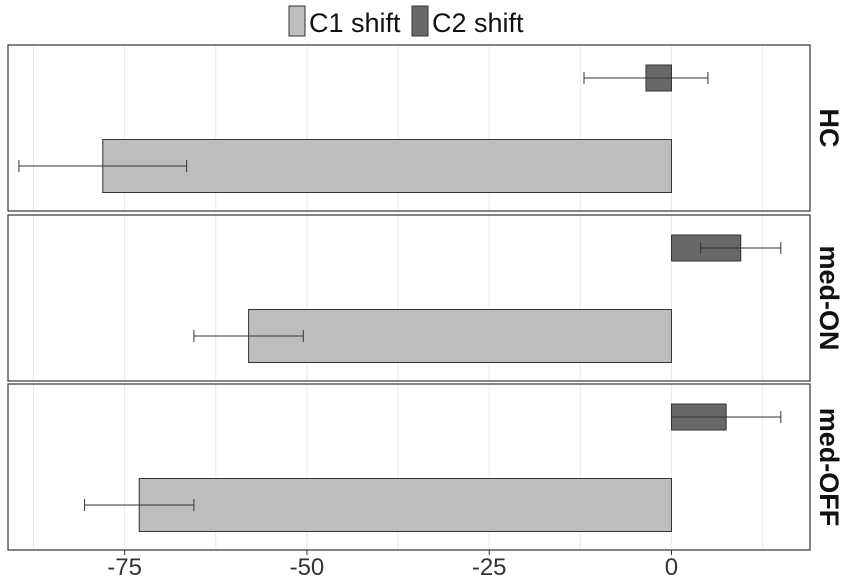 The height and width of the screenshot is (584, 851). Describe the element at coordinates (489, 567) in the screenshot. I see `x-tick-label: -25` at that location.